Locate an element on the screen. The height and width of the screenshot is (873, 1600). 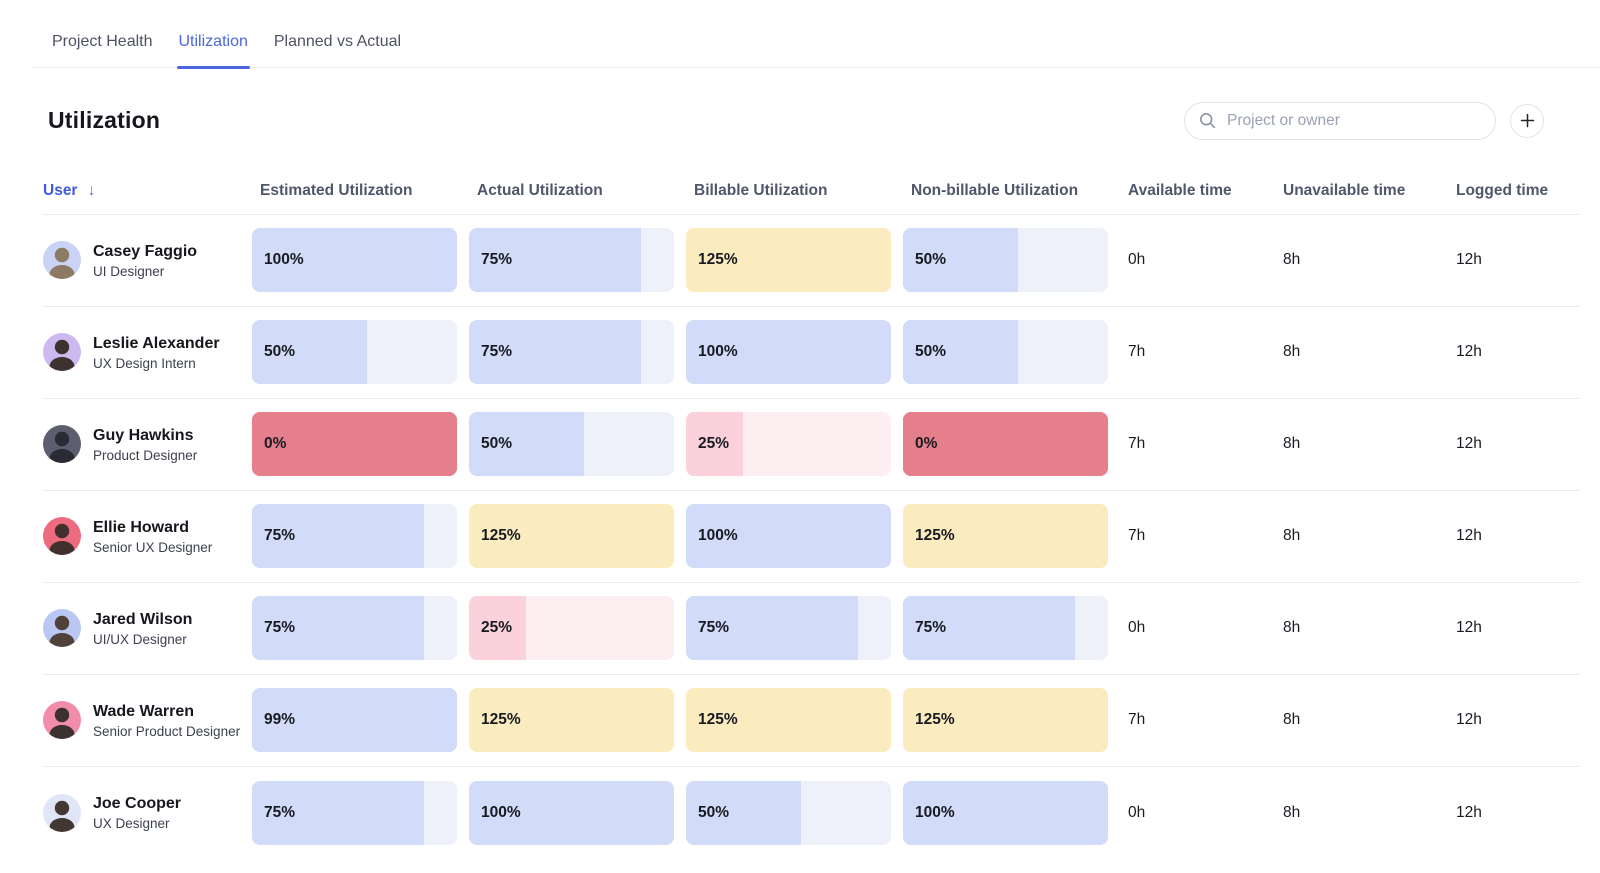
user-info: Wade Warren Senior Product Designer is located at coordinates (166, 720).